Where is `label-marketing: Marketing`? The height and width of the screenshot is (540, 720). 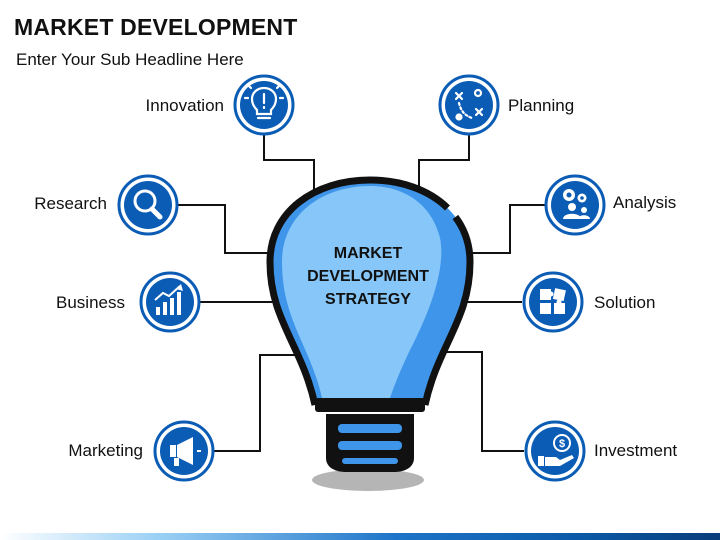
label-marketing: Marketing is located at coordinates (105, 450).